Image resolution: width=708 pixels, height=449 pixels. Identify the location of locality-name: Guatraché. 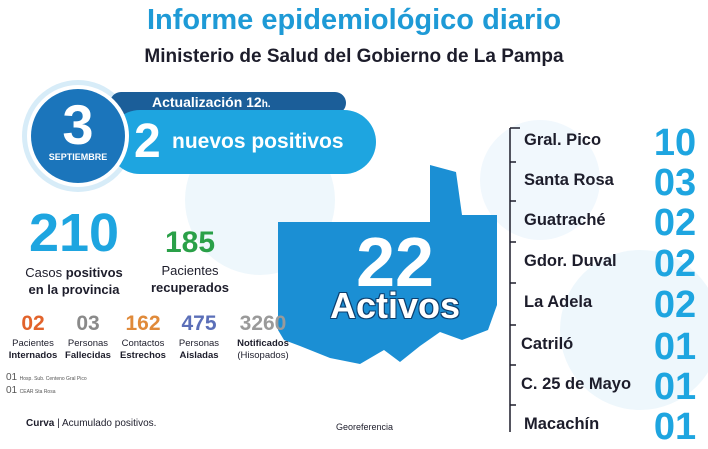
(565, 220).